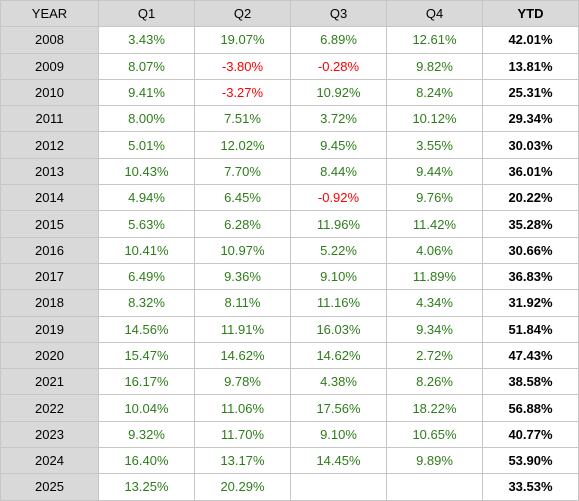 The height and width of the screenshot is (501, 579). What do you see at coordinates (338, 461) in the screenshot?
I see `q3-cell: 14.45%` at bounding box center [338, 461].